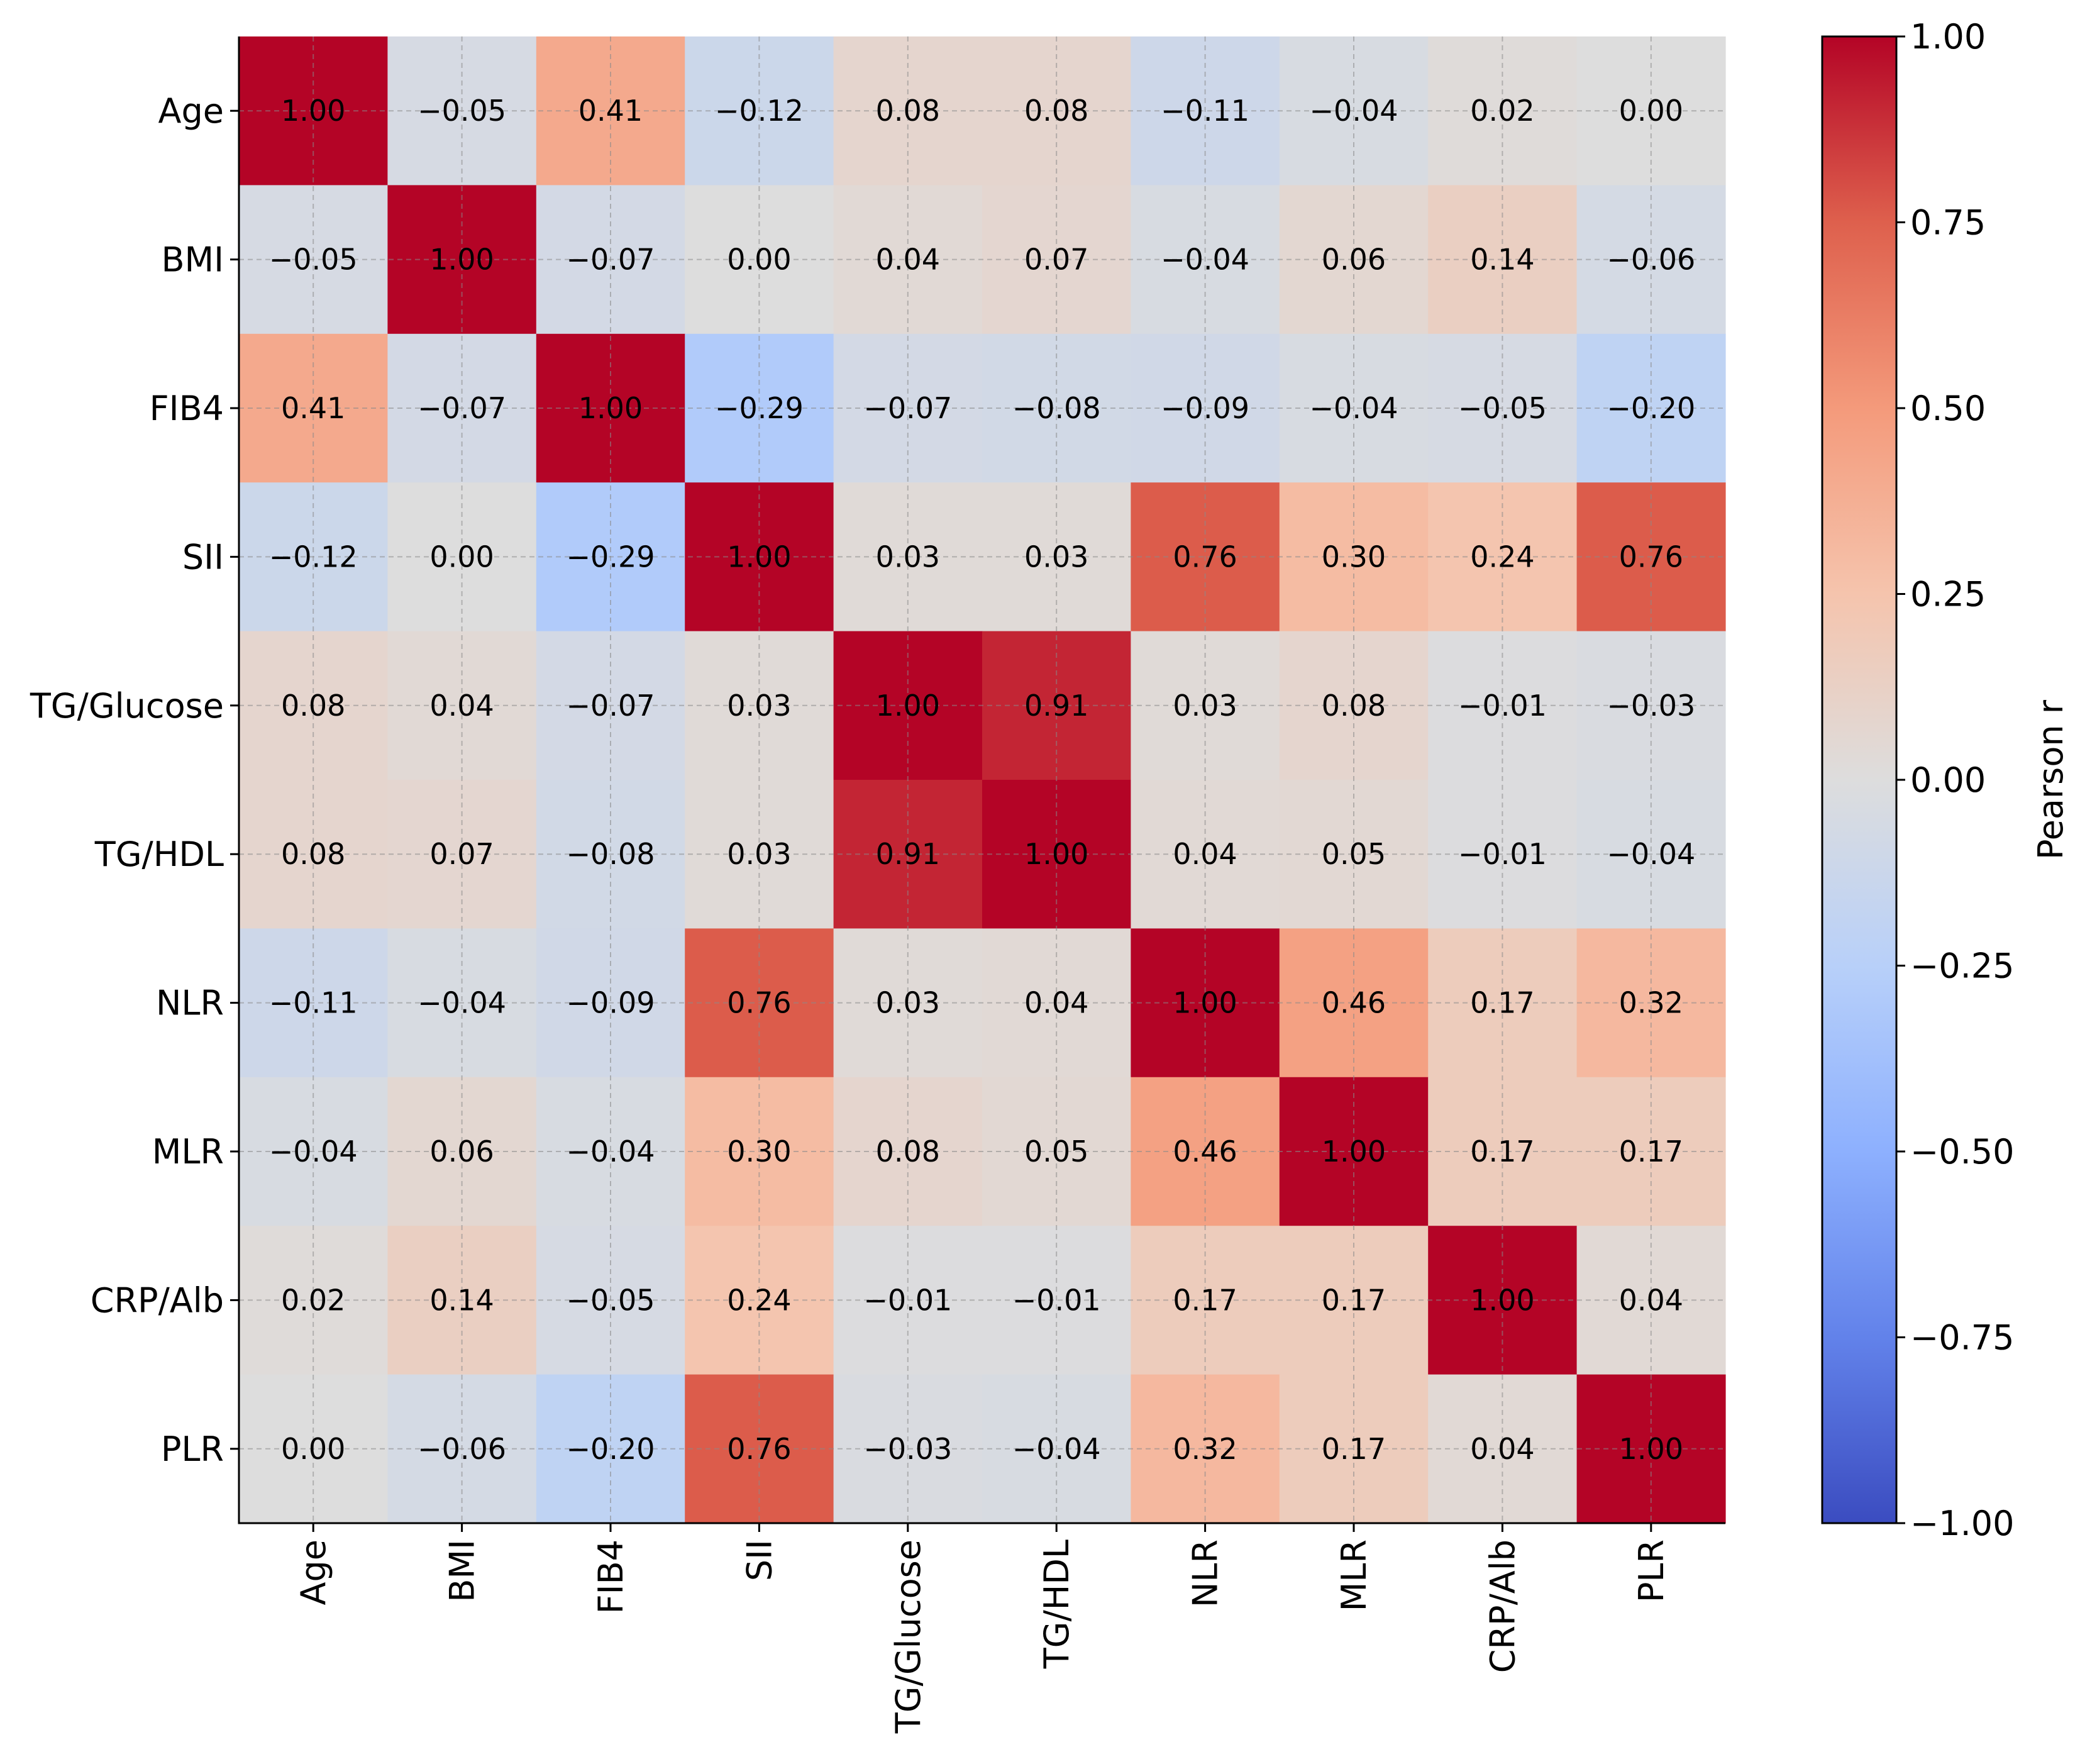 The height and width of the screenshot is (1764, 2080). I want to click on colorbar-tick-label: 0.25, so click(1948, 594).